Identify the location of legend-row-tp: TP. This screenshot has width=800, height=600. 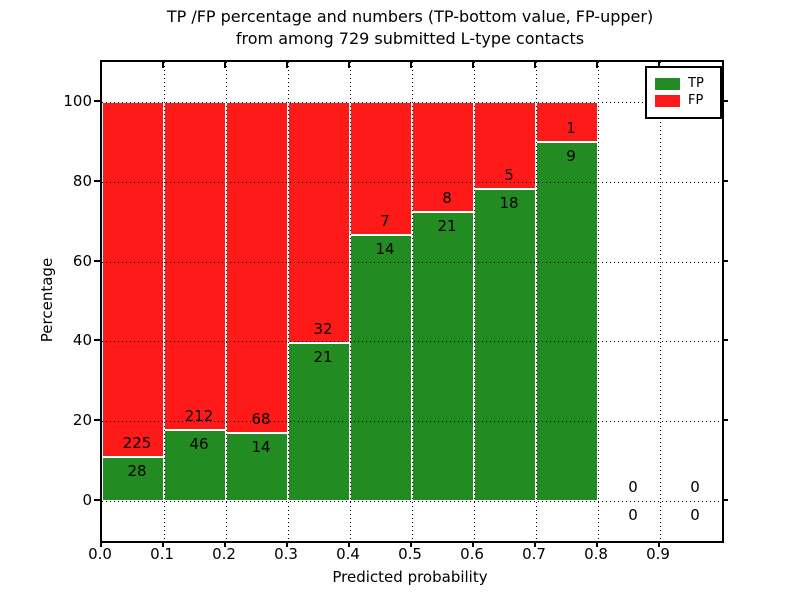
(683, 84).